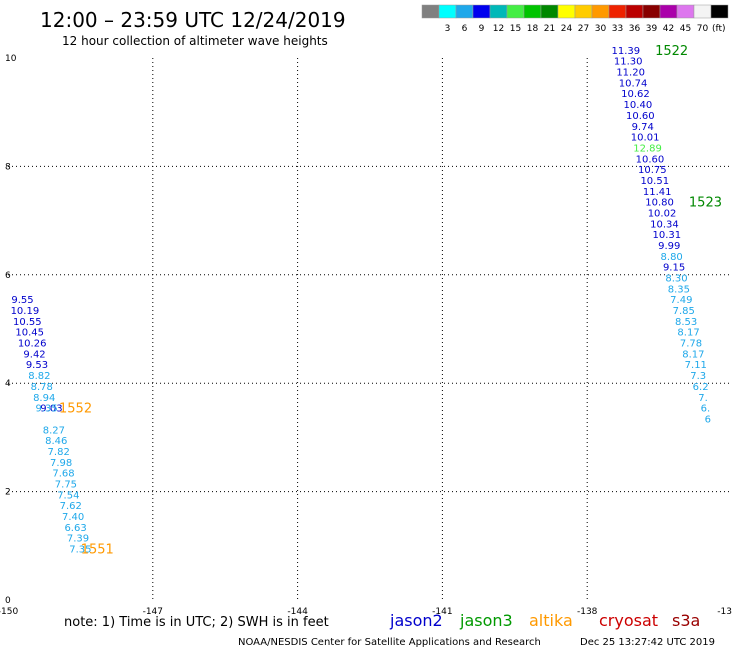  What do you see at coordinates (674, 268) in the screenshot?
I see `wave-height-point: 9.15` at bounding box center [674, 268].